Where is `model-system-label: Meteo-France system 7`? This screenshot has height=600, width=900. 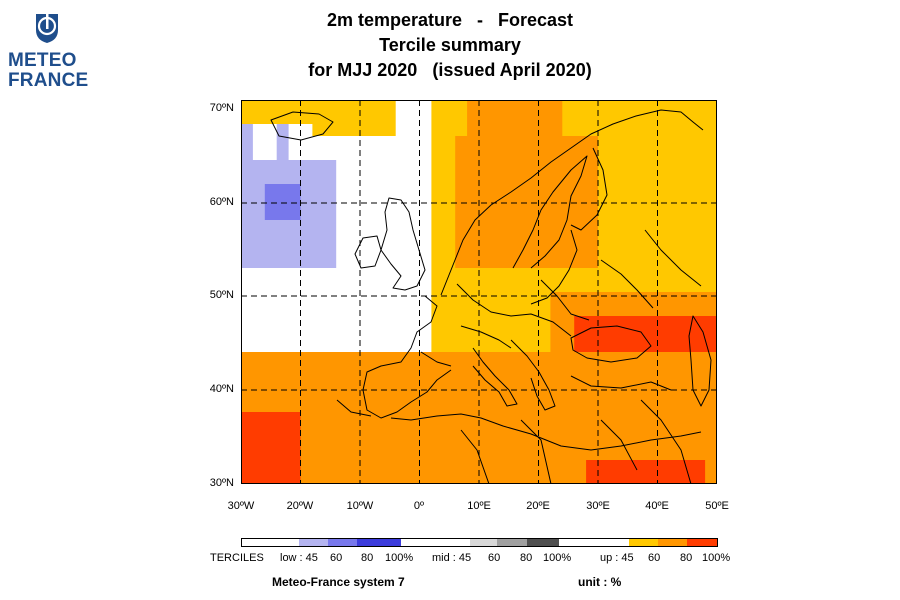 model-system-label: Meteo-France system 7 is located at coordinates (338, 582).